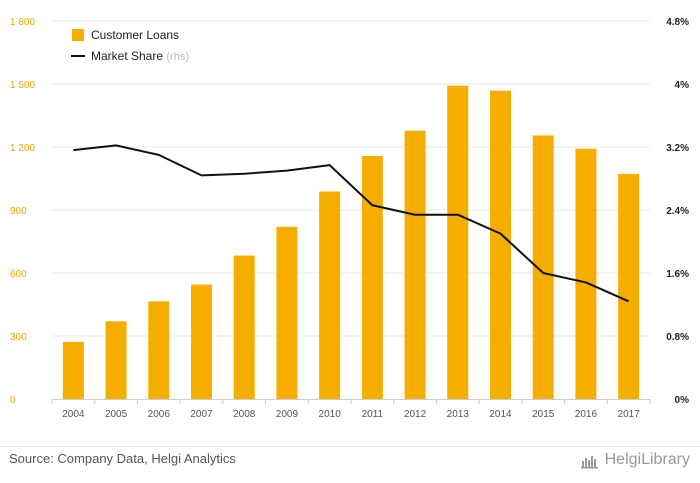  I want to click on legend: Customer Loans Market Share (rhs), so click(130, 45).